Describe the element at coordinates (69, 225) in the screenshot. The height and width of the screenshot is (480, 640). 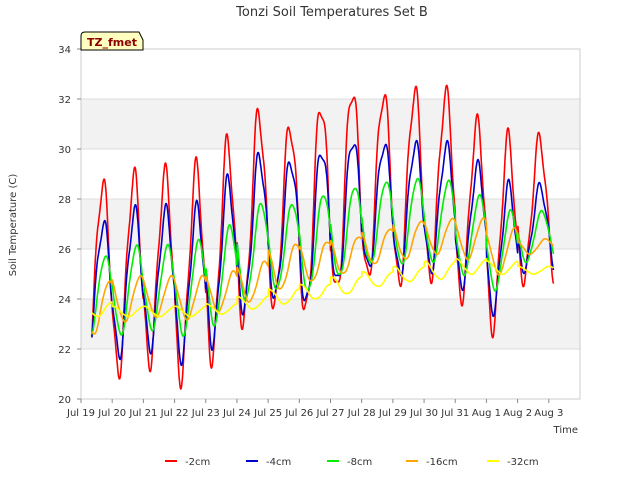
I see `y-axis-ticks: 20 22 24 26 28 30 32 34` at that location.